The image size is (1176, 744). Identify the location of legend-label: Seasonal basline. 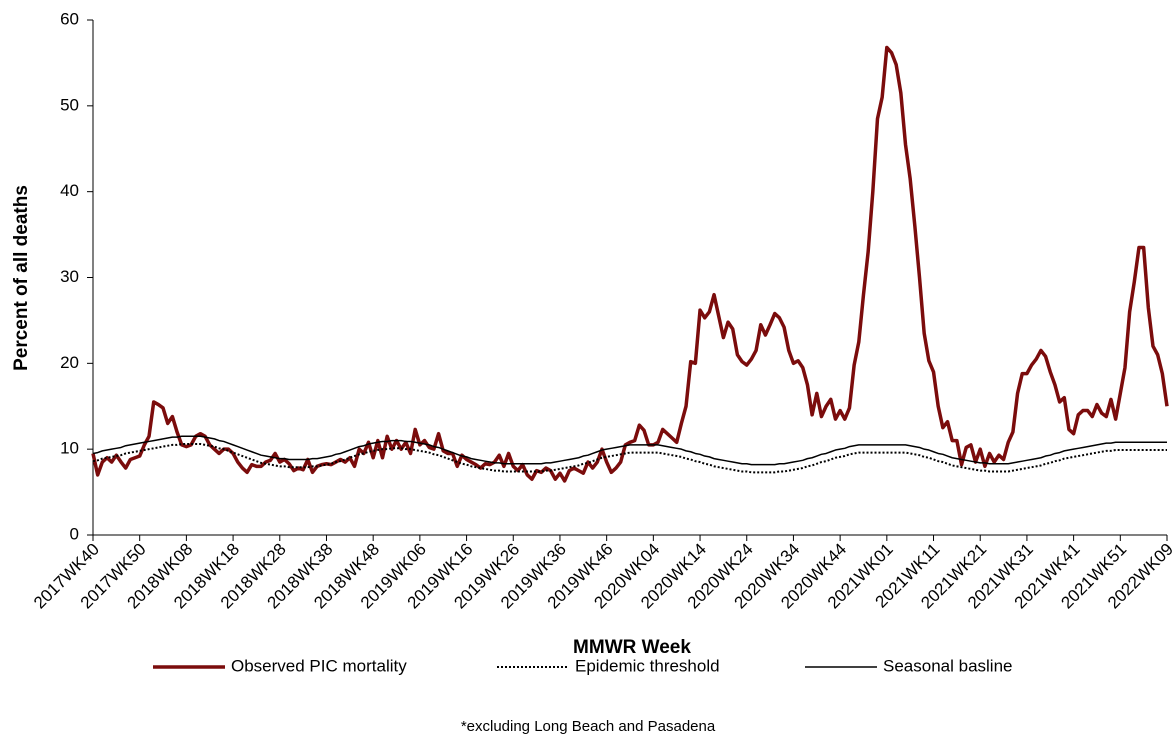
(947, 665).